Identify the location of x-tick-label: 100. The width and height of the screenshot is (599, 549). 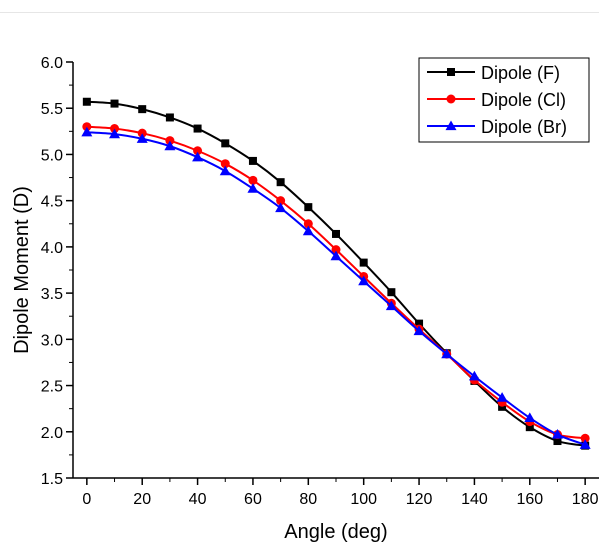
(363, 499).